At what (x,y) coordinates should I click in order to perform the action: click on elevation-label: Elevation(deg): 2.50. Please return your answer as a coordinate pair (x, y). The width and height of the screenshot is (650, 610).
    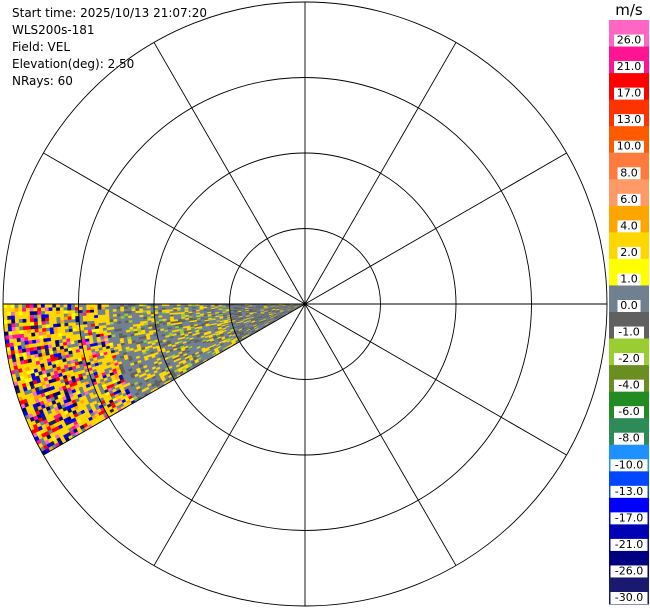
    Looking at the image, I should click on (73, 64).